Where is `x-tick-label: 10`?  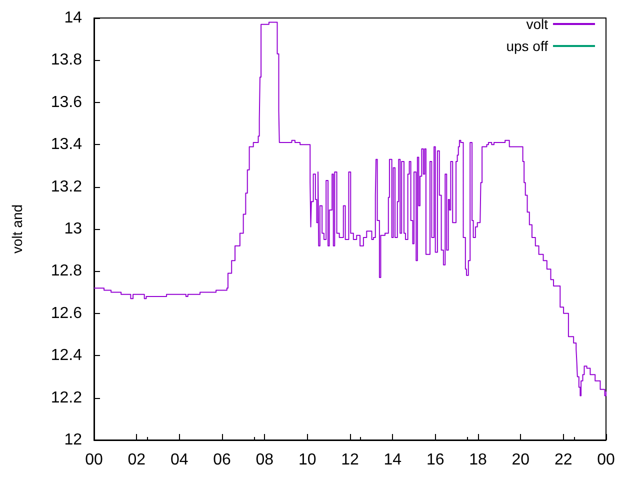 x-tick-label: 10 is located at coordinates (307, 460).